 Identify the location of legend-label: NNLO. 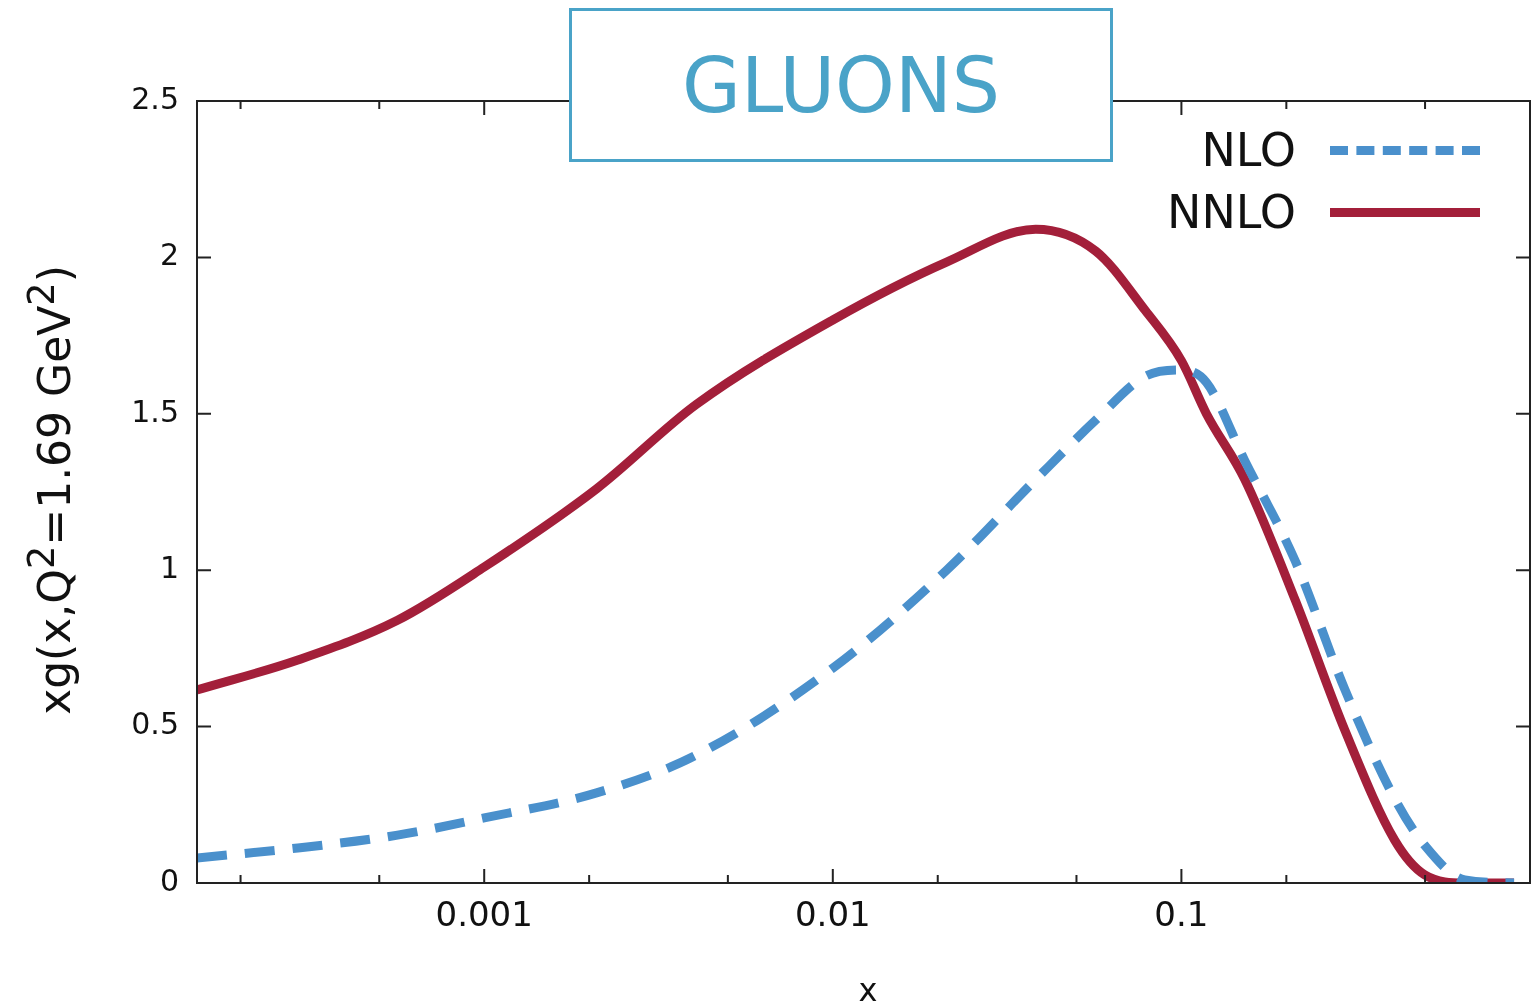
(1231, 212).